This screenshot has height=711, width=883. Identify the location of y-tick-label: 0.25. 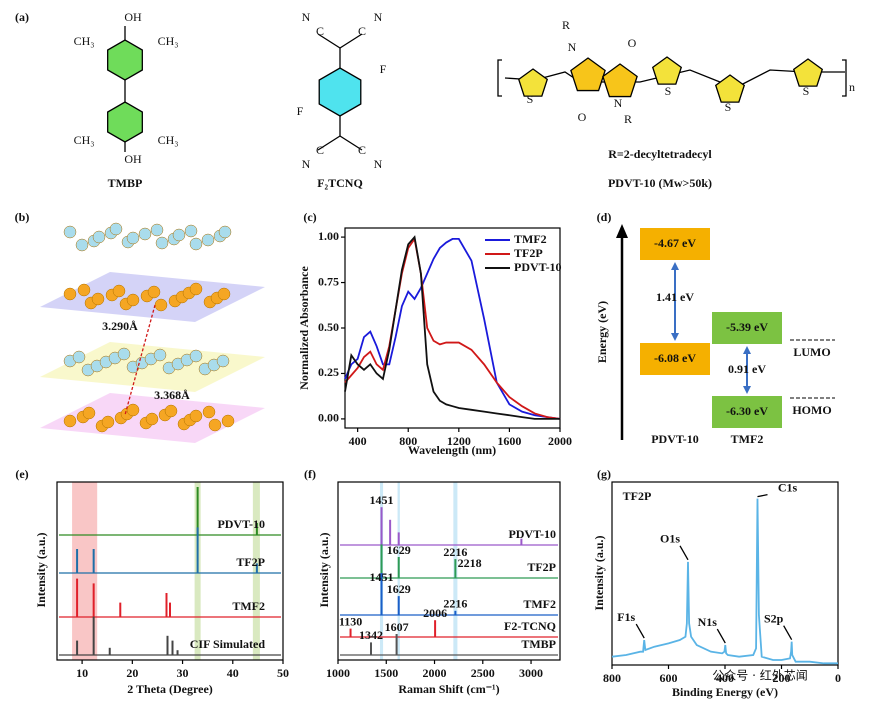
(328, 372).